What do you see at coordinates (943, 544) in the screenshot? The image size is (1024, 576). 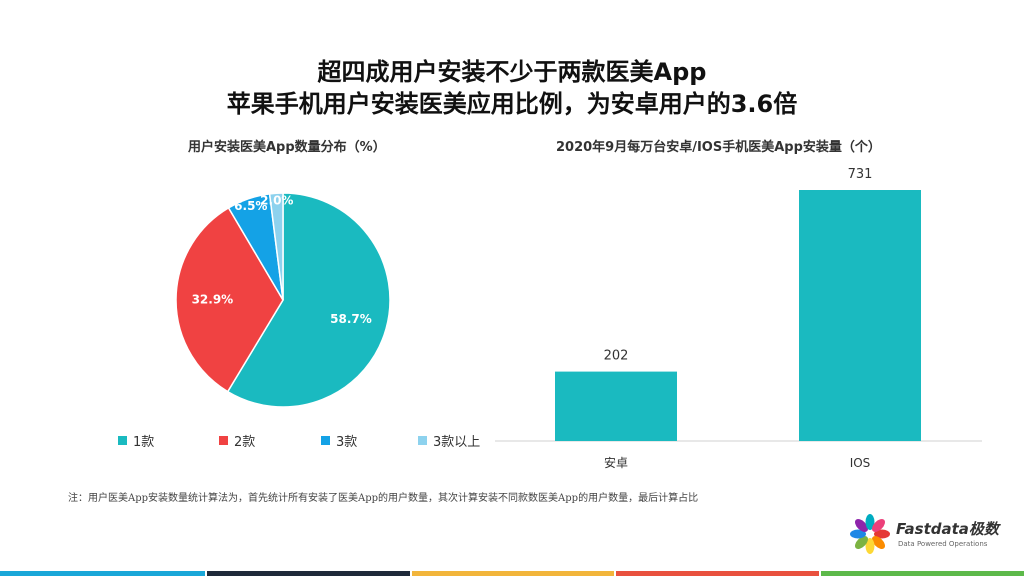 I see `logo-tagline: Data Powered Operations` at bounding box center [943, 544].